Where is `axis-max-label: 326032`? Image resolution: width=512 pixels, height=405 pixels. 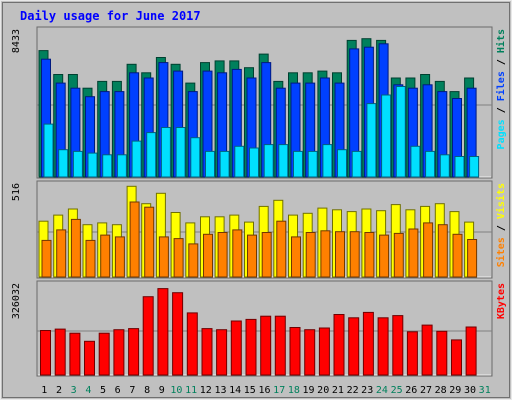 axis-max-label: 326032 is located at coordinates (16, 301).